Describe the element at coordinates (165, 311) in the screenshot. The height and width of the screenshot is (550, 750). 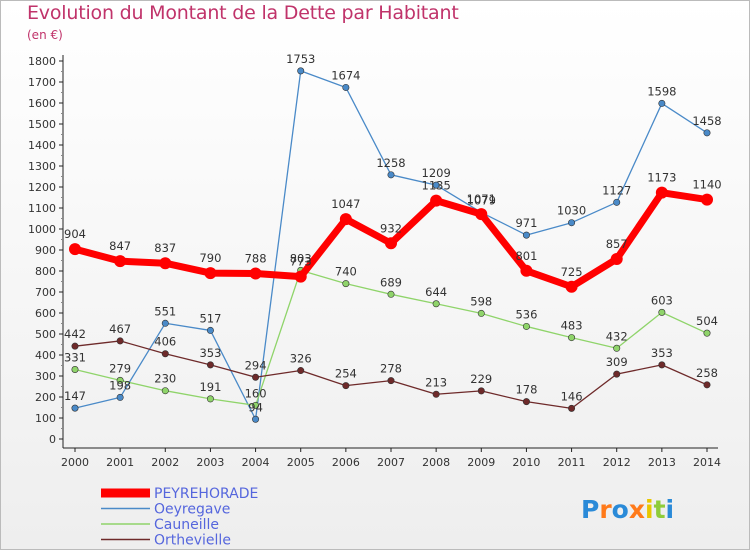
I see `data-label: 551` at that location.